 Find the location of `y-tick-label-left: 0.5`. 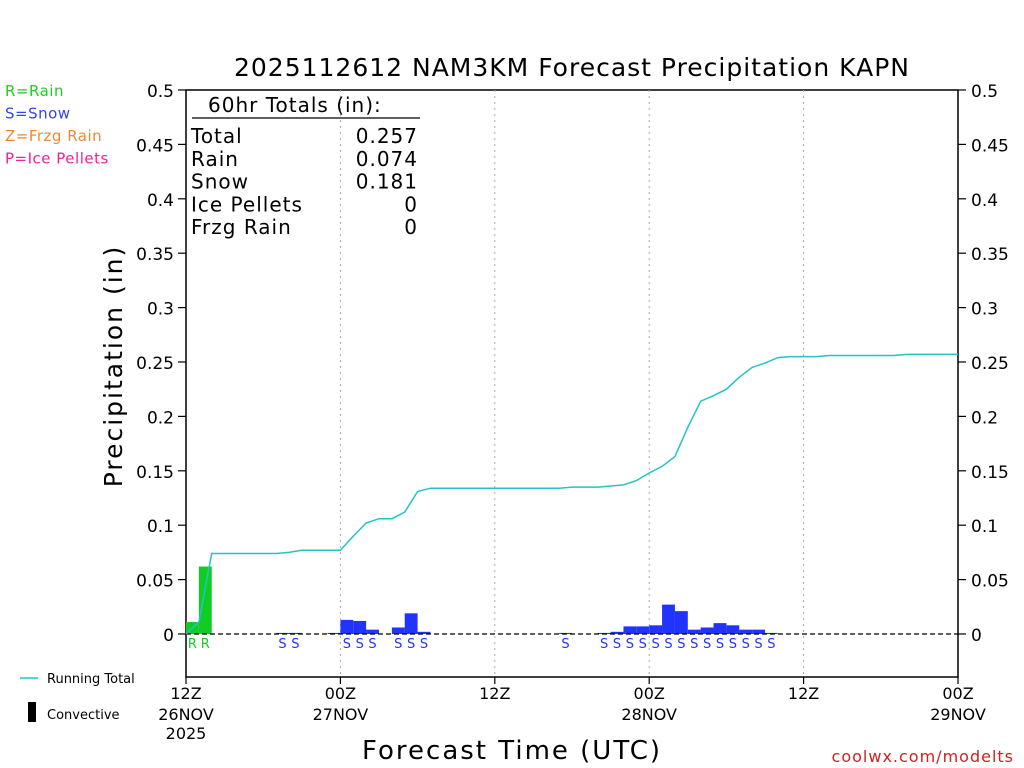

y-tick-label-left: 0.5 is located at coordinates (160, 92).